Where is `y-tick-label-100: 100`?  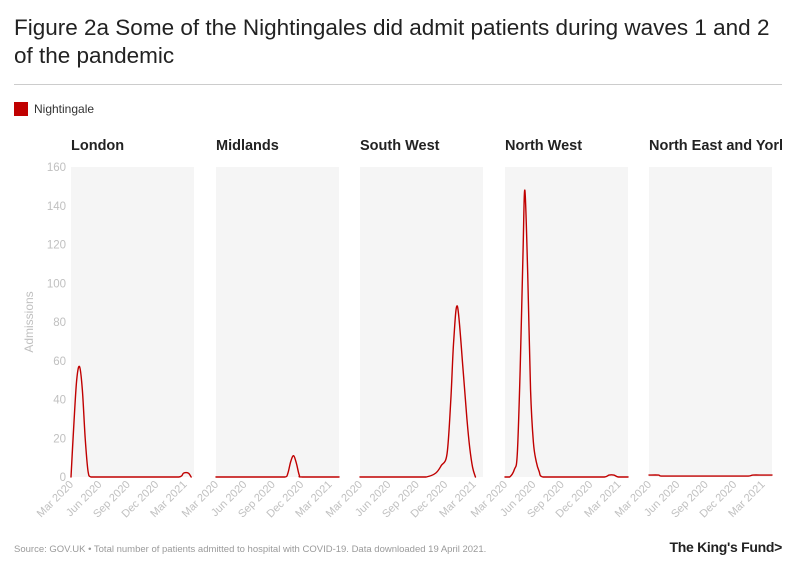 y-tick-label-100: 100 is located at coordinates (56, 284).